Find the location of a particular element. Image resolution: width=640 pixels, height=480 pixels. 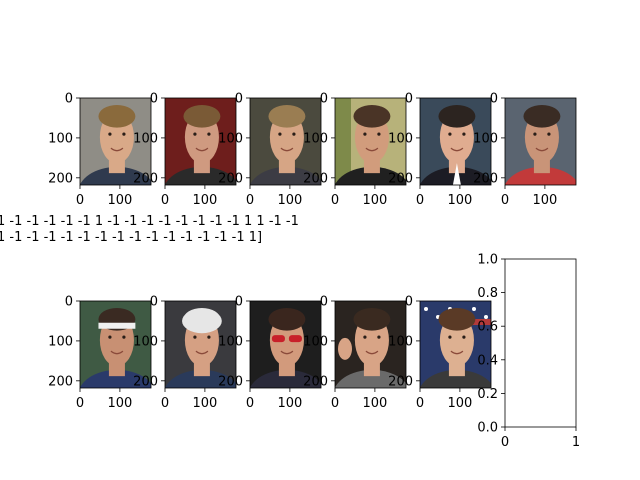

sunglasses-right is located at coordinates (295, 339).